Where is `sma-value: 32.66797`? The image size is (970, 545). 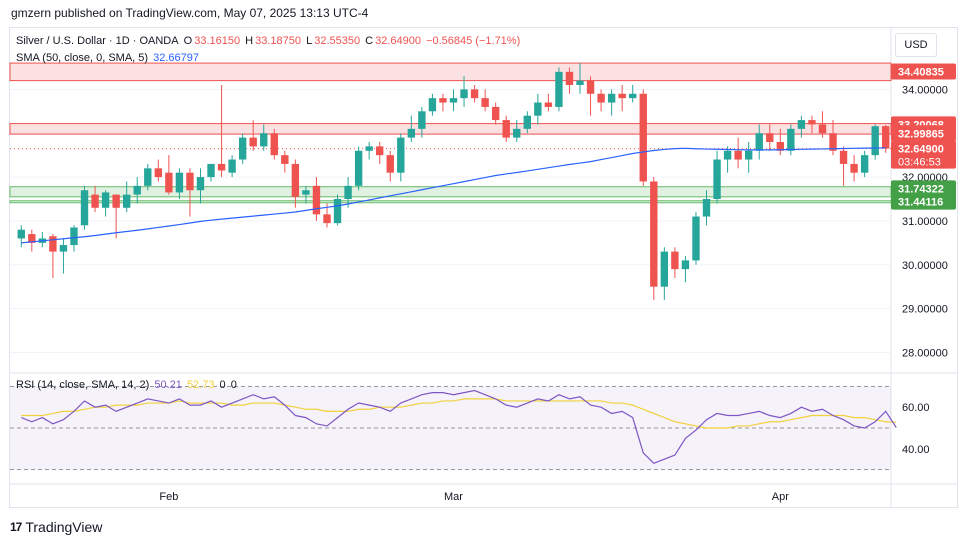
sma-value: 32.66797 is located at coordinates (176, 58).